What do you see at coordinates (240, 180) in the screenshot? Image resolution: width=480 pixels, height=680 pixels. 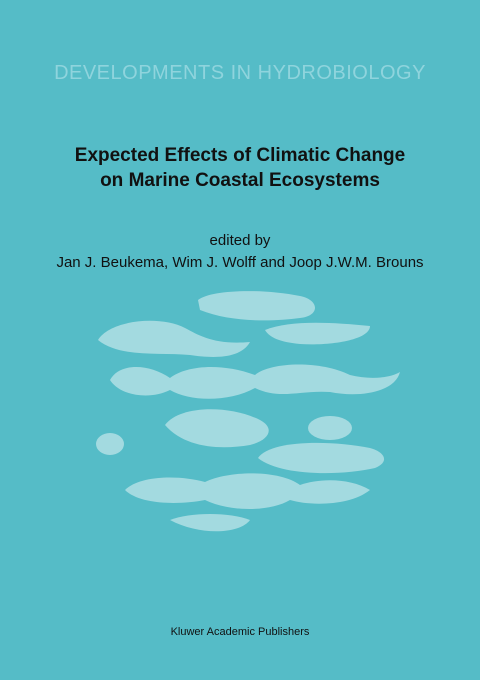 I see `title-line: on Marine Coastal Ecosystems` at bounding box center [240, 180].